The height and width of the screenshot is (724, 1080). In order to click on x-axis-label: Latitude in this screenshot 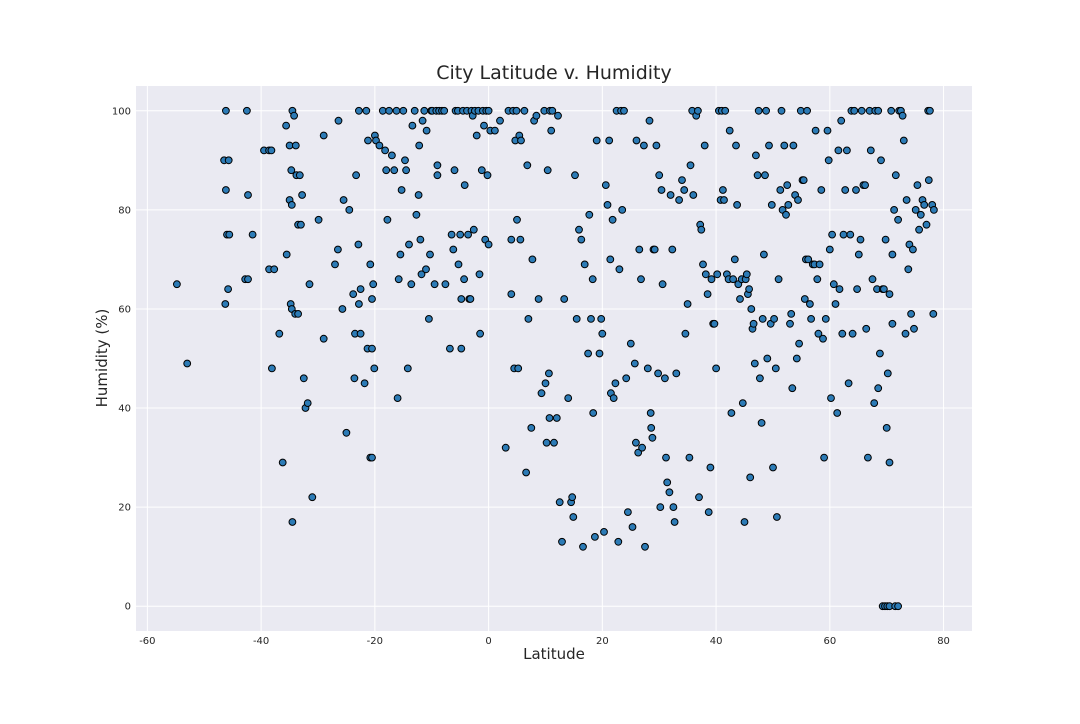, I will do `click(554, 654)`.